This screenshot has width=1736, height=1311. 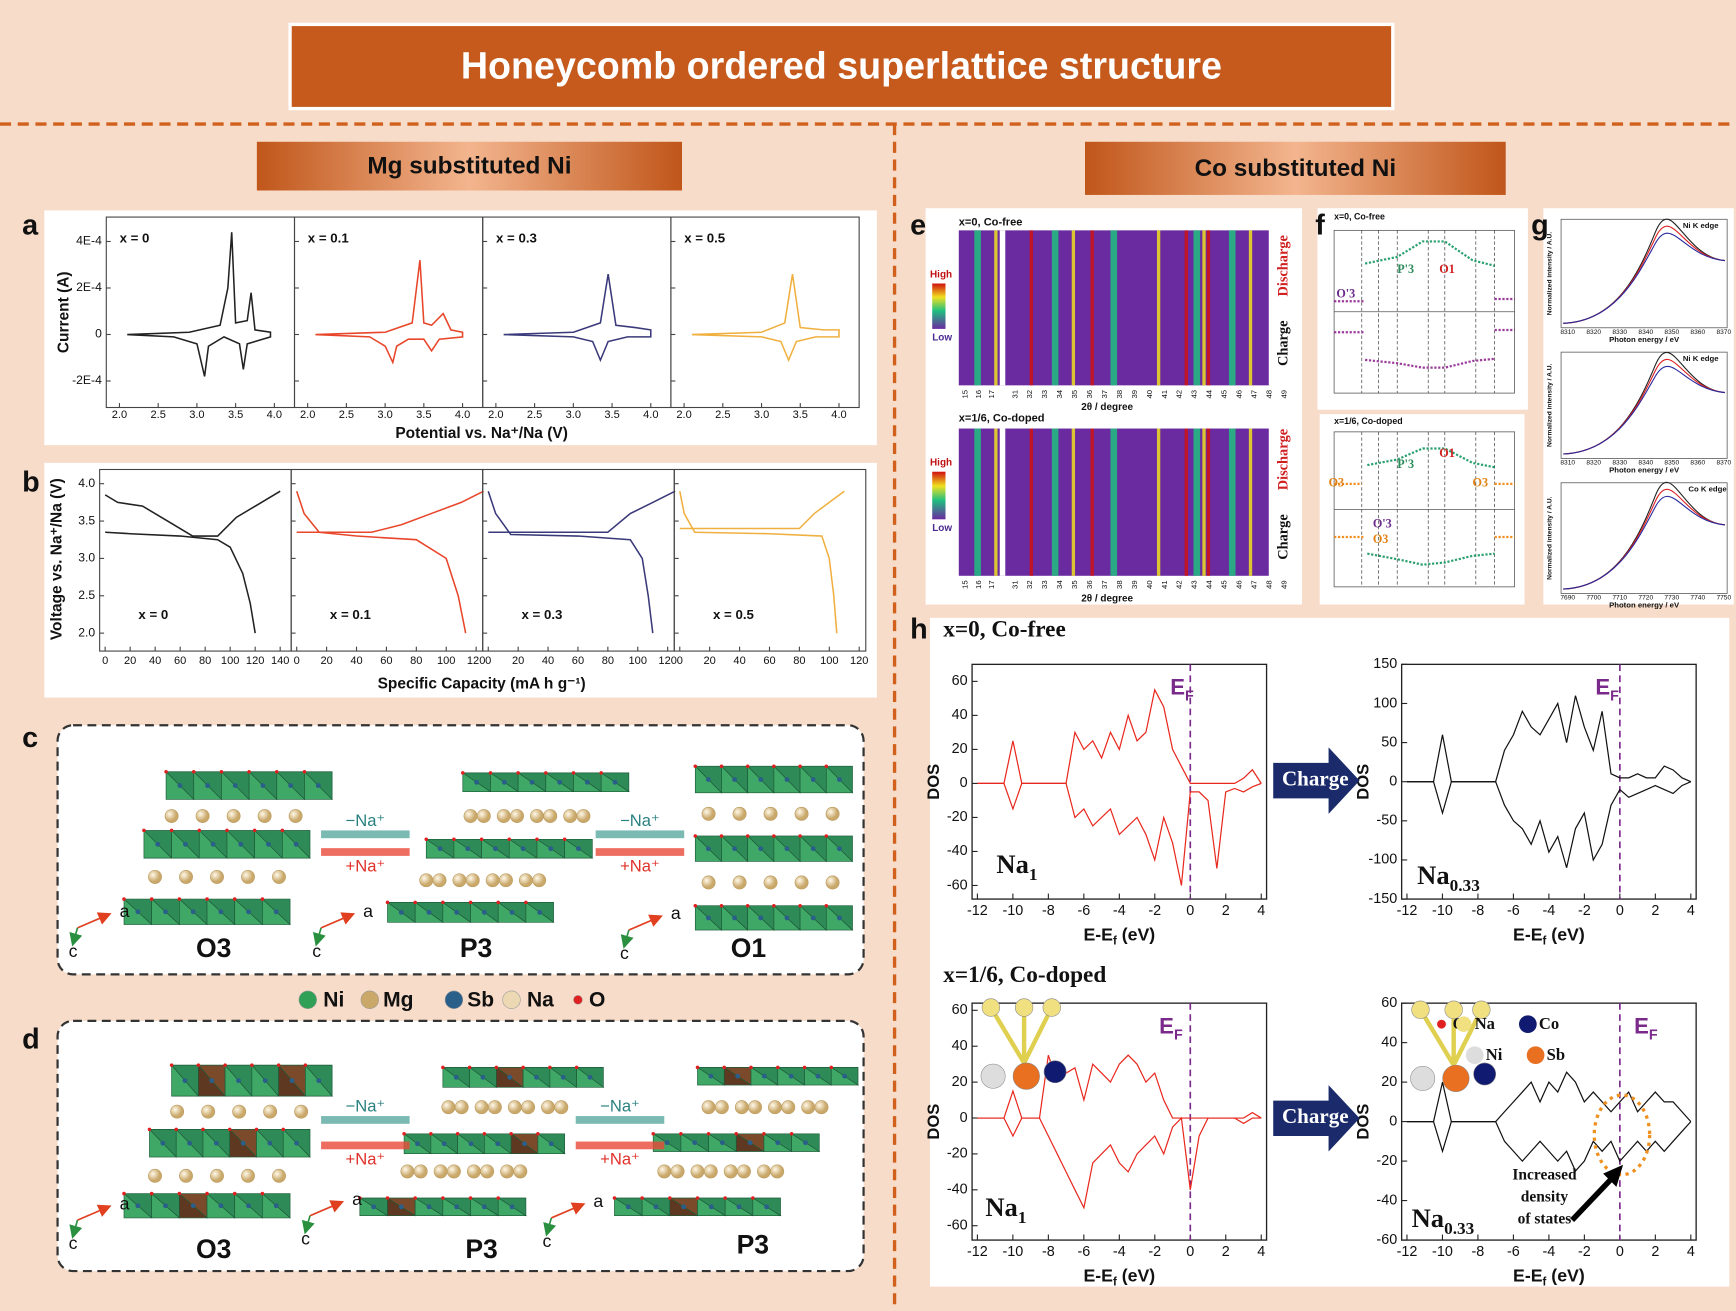 I want to click on panel-letter: b, so click(x=31, y=483).